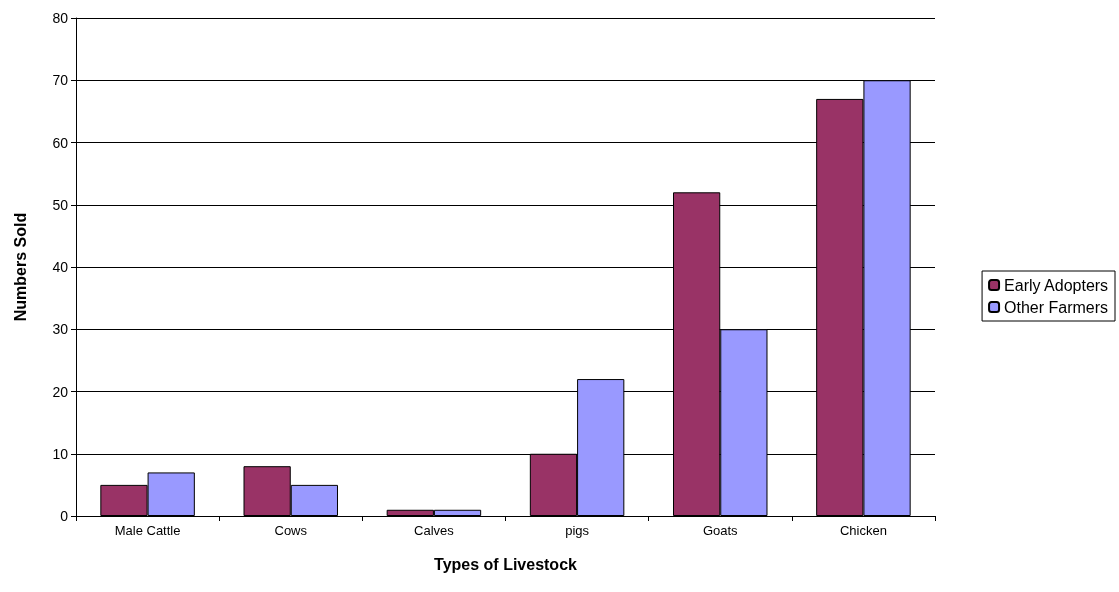 The width and height of the screenshot is (1119, 592). What do you see at coordinates (291, 530) in the screenshot?
I see `x-tick-label: Cows` at bounding box center [291, 530].